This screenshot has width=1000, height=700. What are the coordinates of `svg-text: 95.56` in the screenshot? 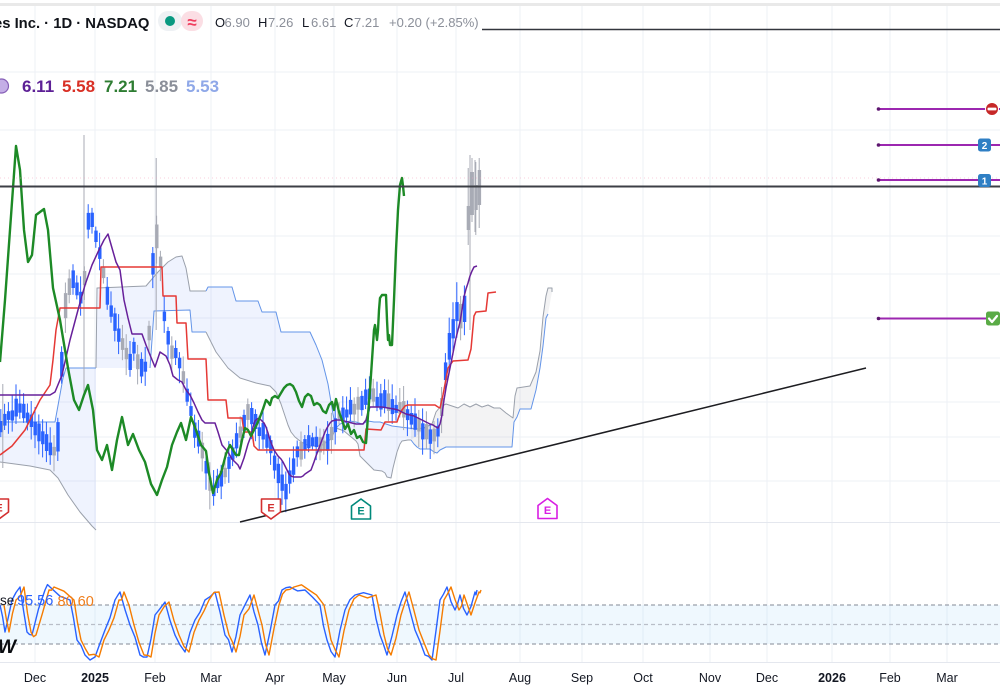 It's located at (35, 601).